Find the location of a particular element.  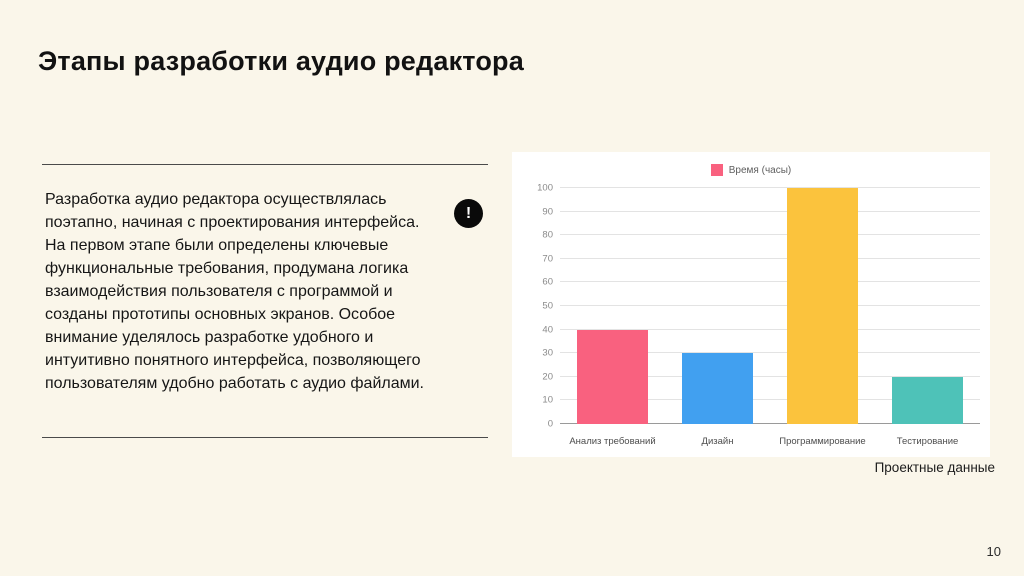

y-axis-tick-label: 20 is located at coordinates (547, 377).